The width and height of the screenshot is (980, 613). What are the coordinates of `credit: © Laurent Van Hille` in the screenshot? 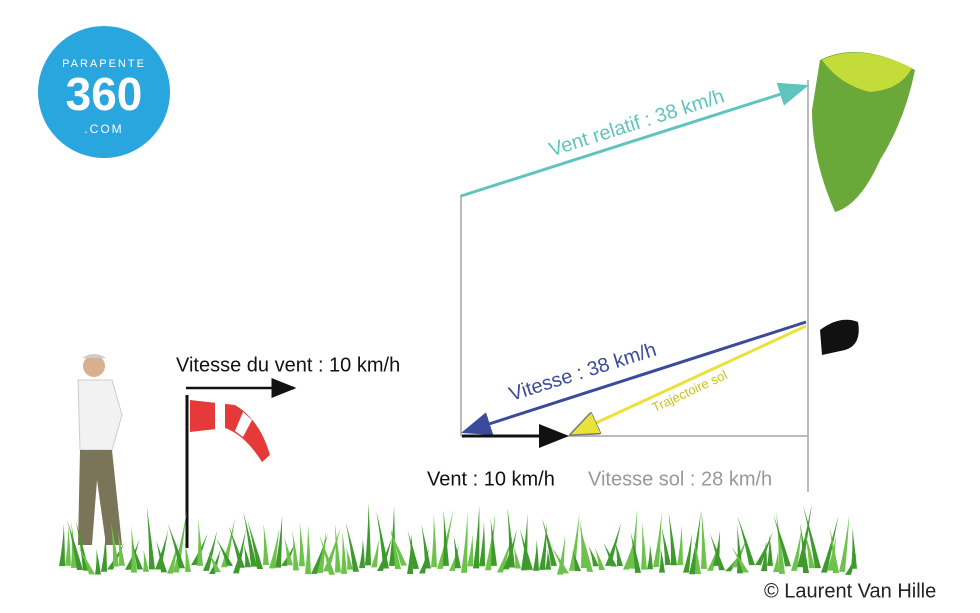 It's located at (850, 591).